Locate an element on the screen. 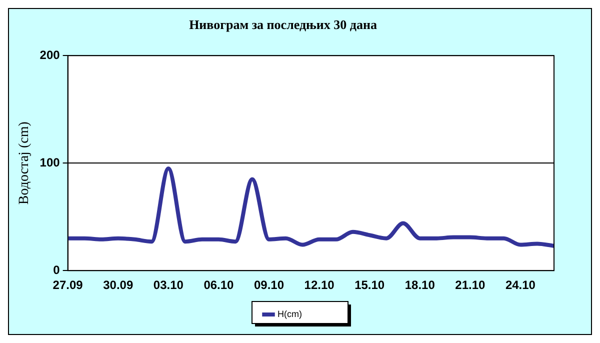  legend-label: H(cm) is located at coordinates (290, 313).